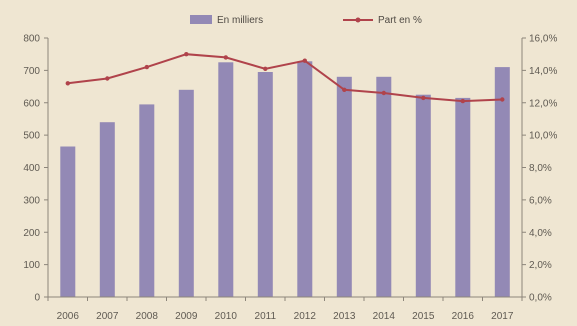 The height and width of the screenshot is (326, 577). Describe the element at coordinates (543, 71) in the screenshot. I see `y-right-tick-label: 14,0%` at that location.